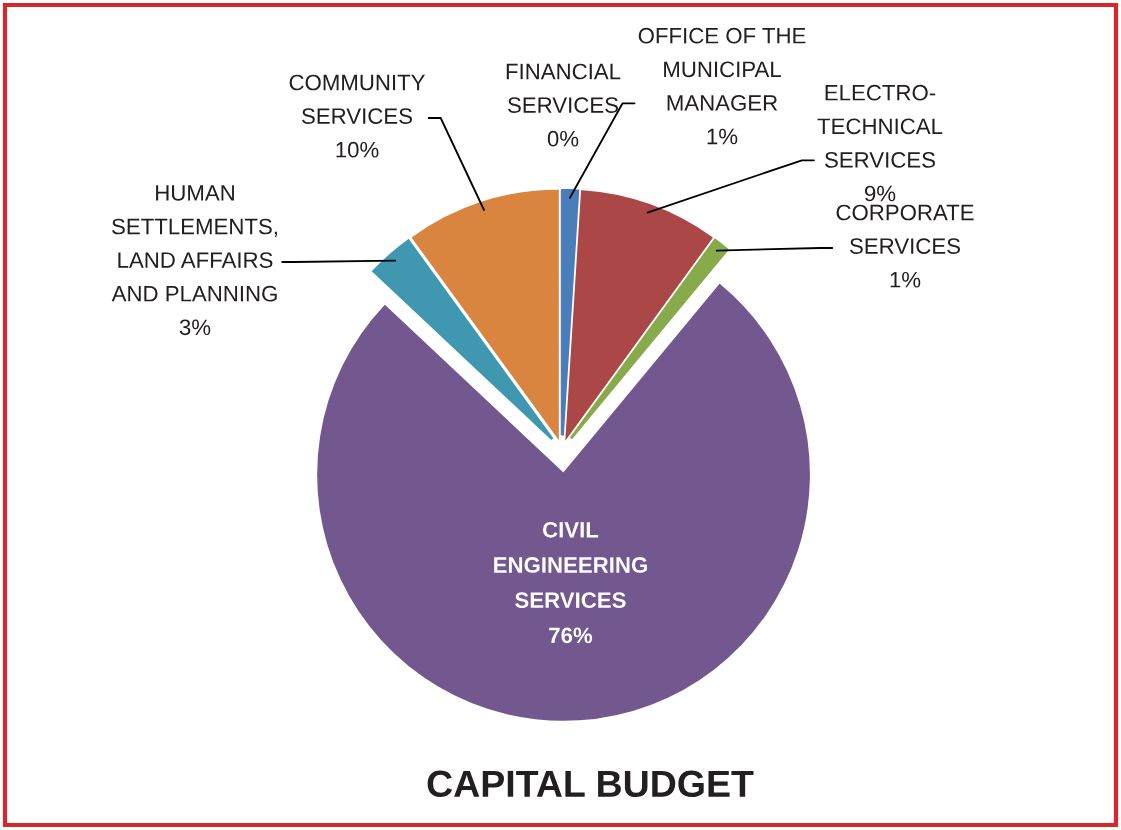 Image resolution: width=1121 pixels, height=830 pixels. What do you see at coordinates (357, 99) in the screenshot?
I see `slice-label: COMMUNITY SERVICES` at bounding box center [357, 99].